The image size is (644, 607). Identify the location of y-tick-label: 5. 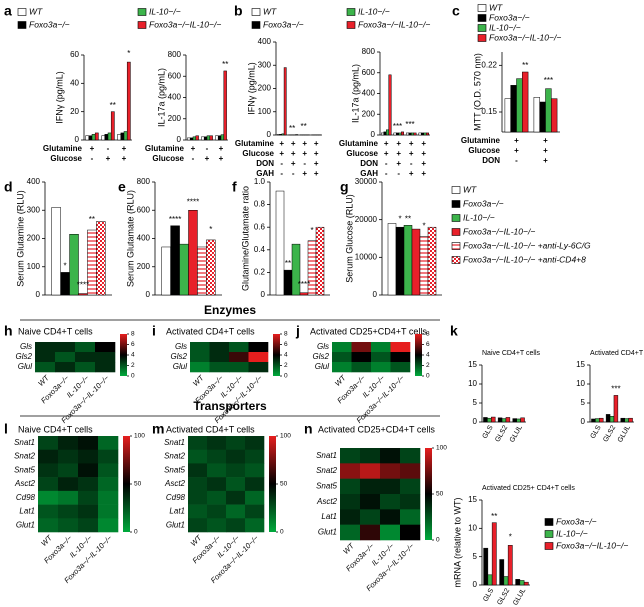
(475, 402).